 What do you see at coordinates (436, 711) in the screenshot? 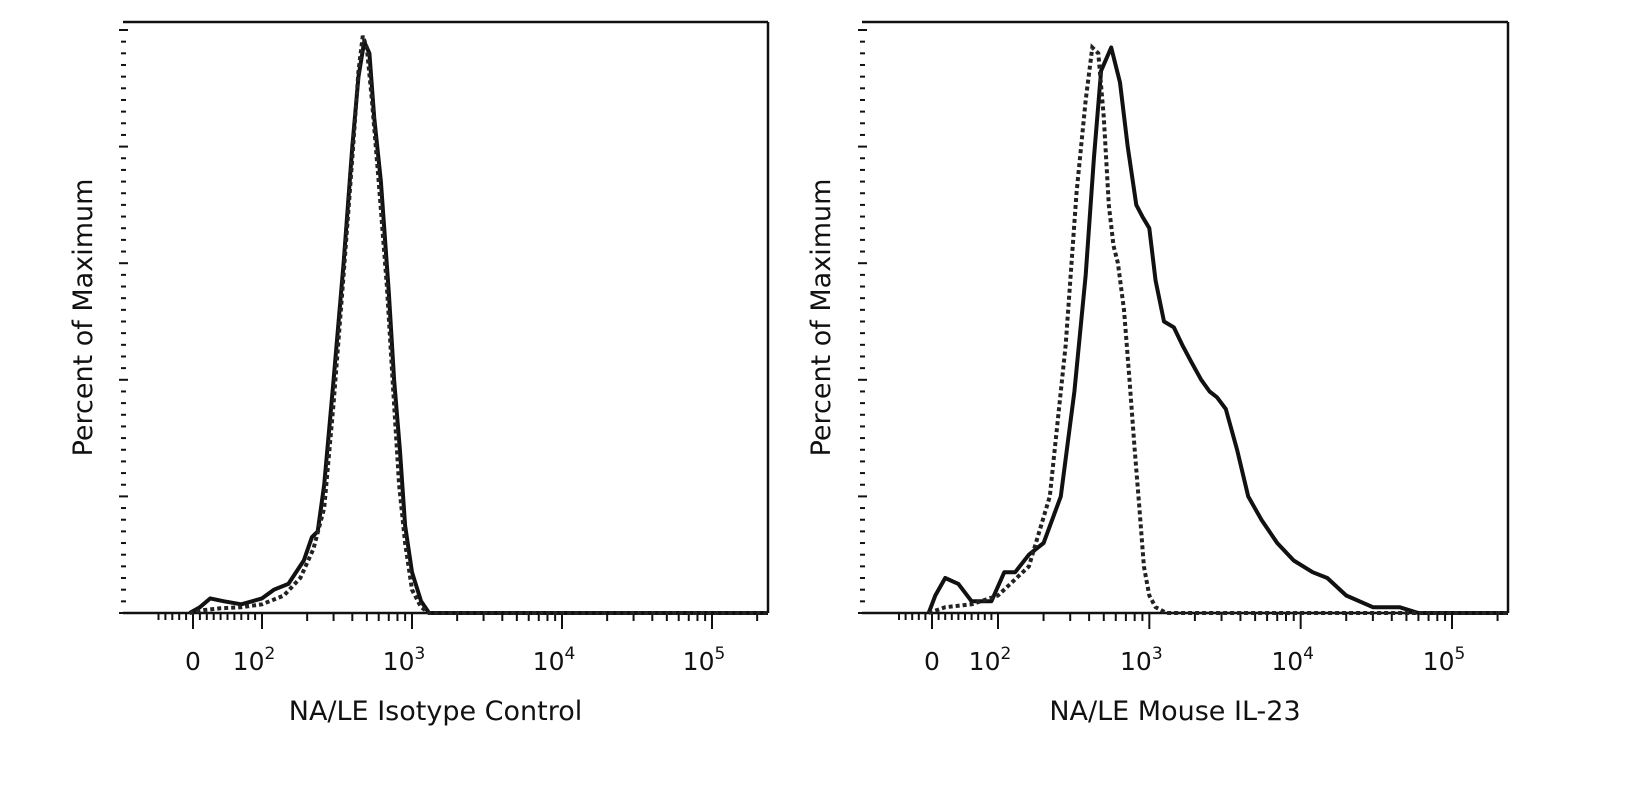
I see `x-axis-title: NA/LE Isotype Control` at bounding box center [436, 711].